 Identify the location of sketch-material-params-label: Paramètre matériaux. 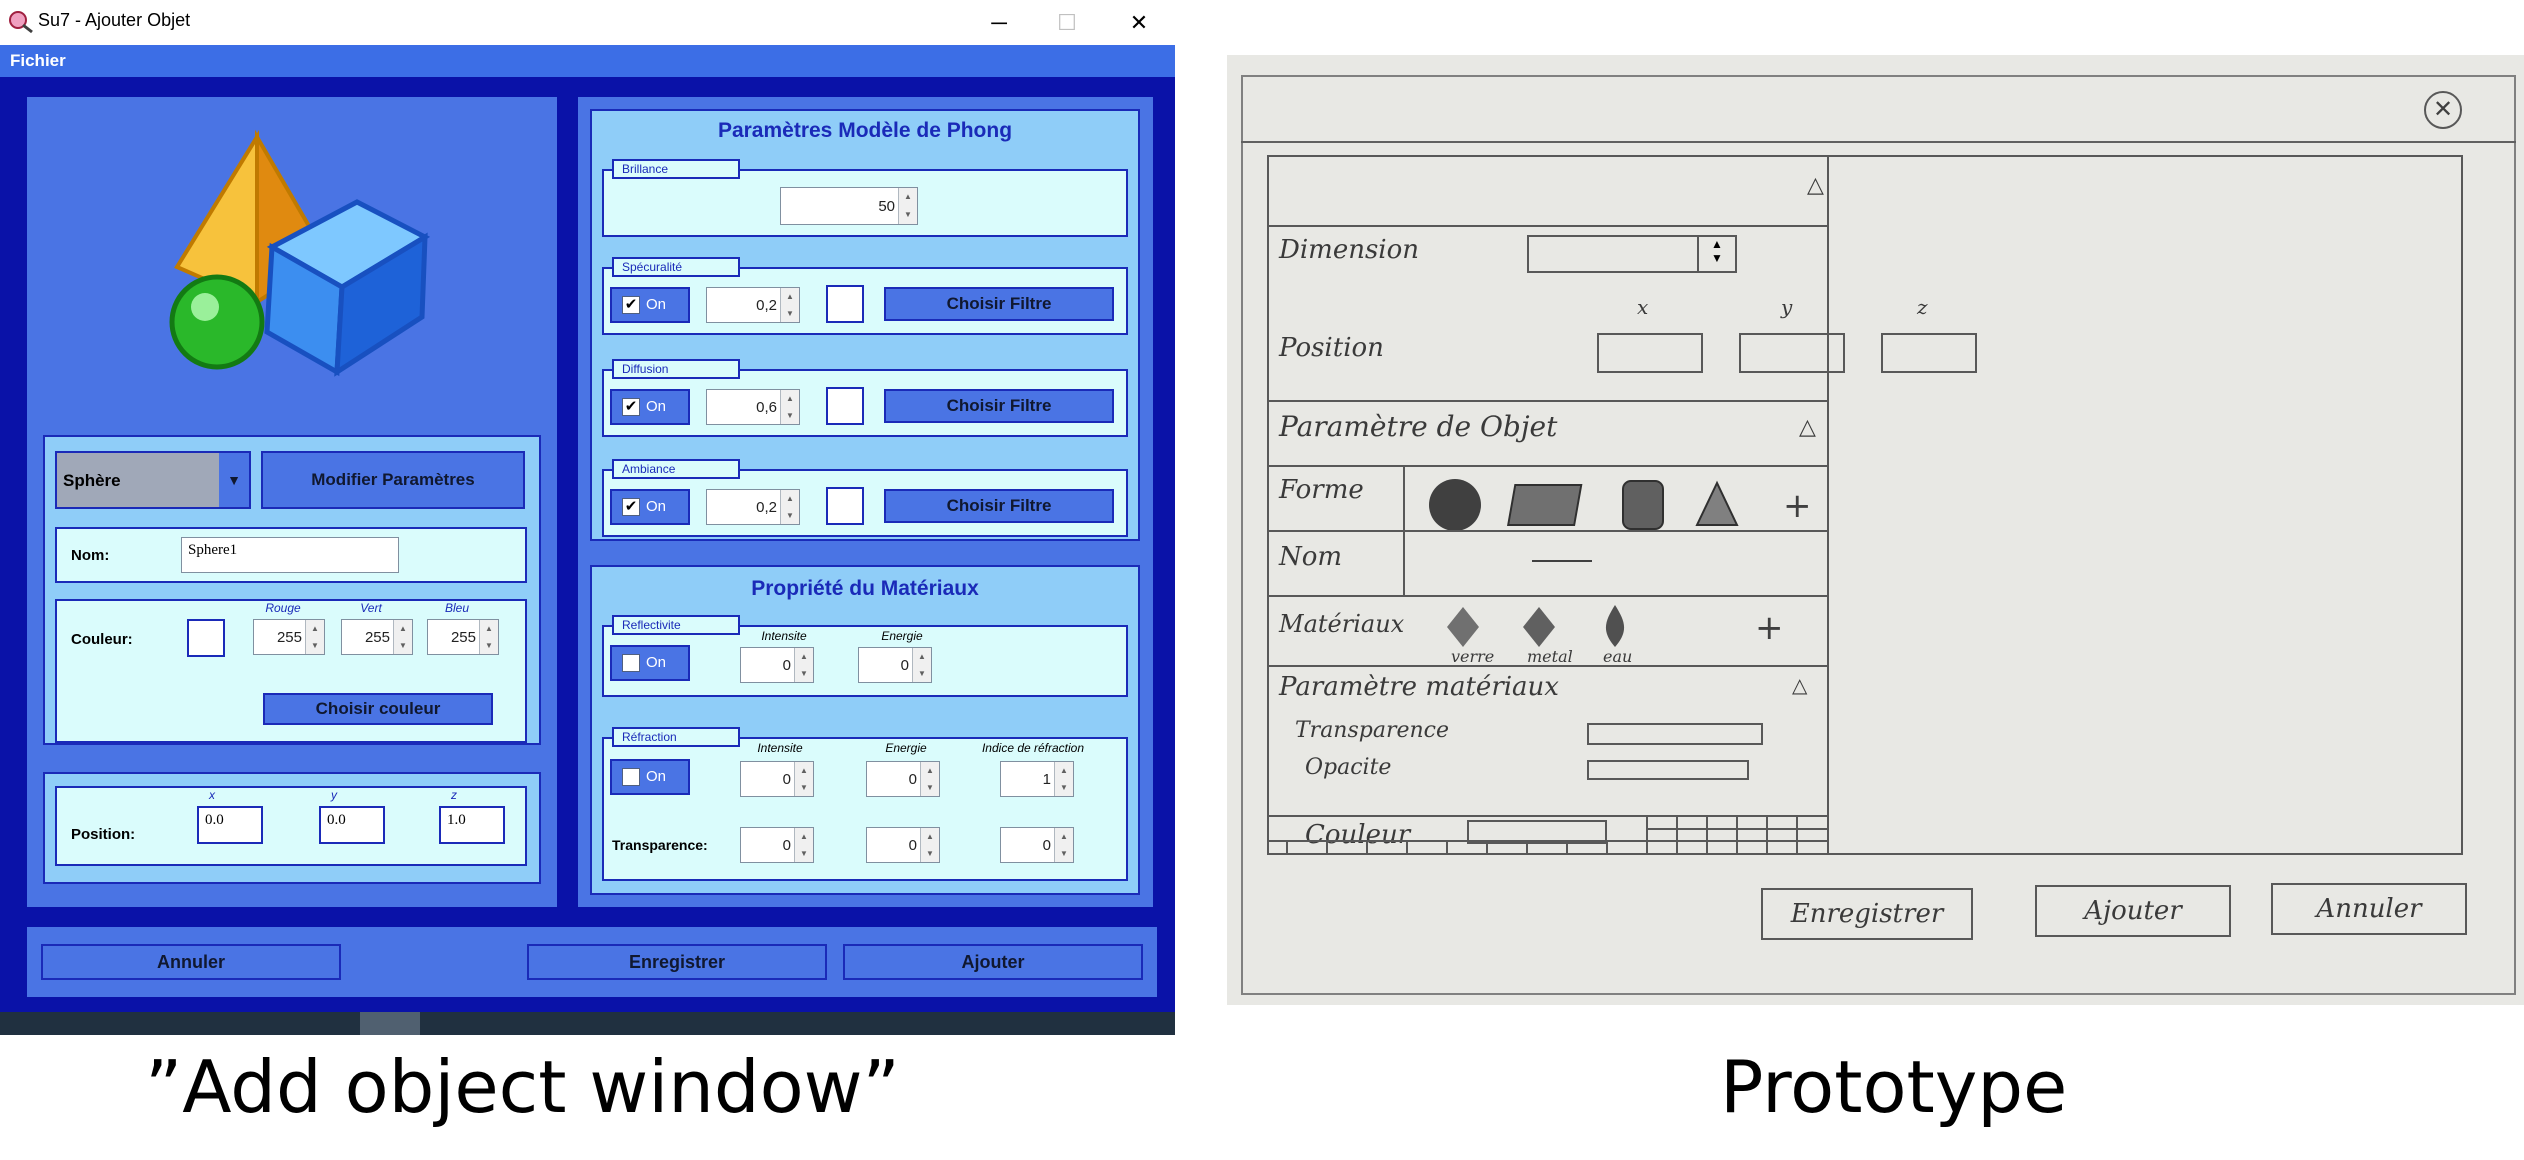
(1419, 687).